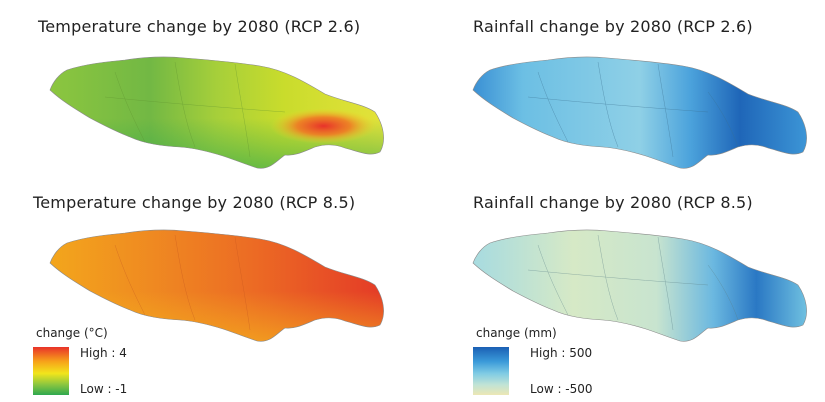  I want to click on map-rainfall-rcp85, so click(640, 285).